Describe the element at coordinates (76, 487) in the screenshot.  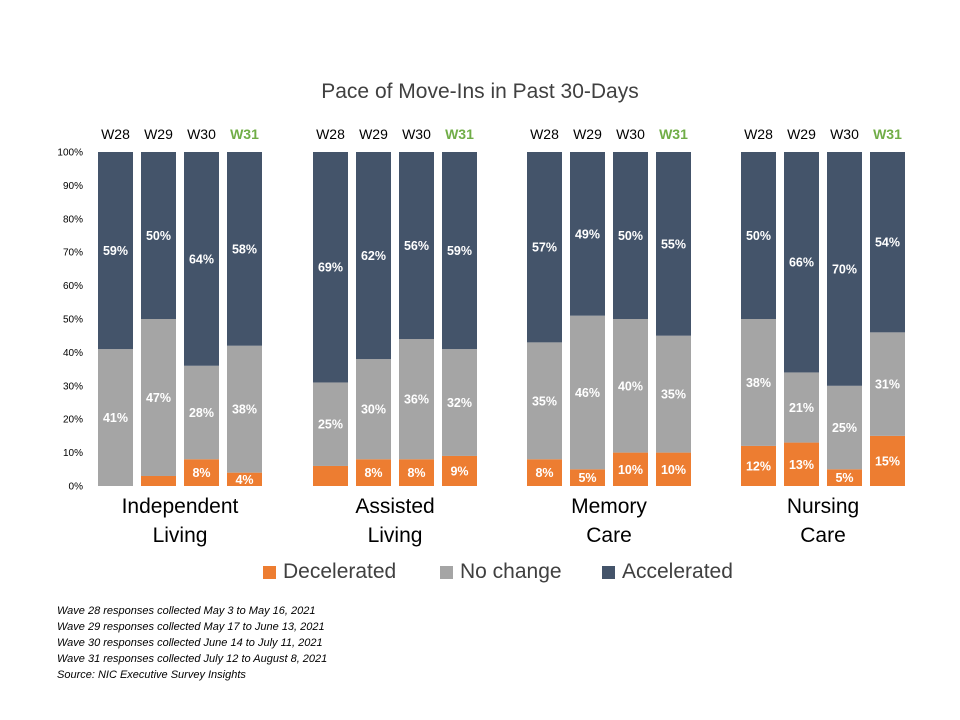
I see `y-tick-label: 0%` at that location.